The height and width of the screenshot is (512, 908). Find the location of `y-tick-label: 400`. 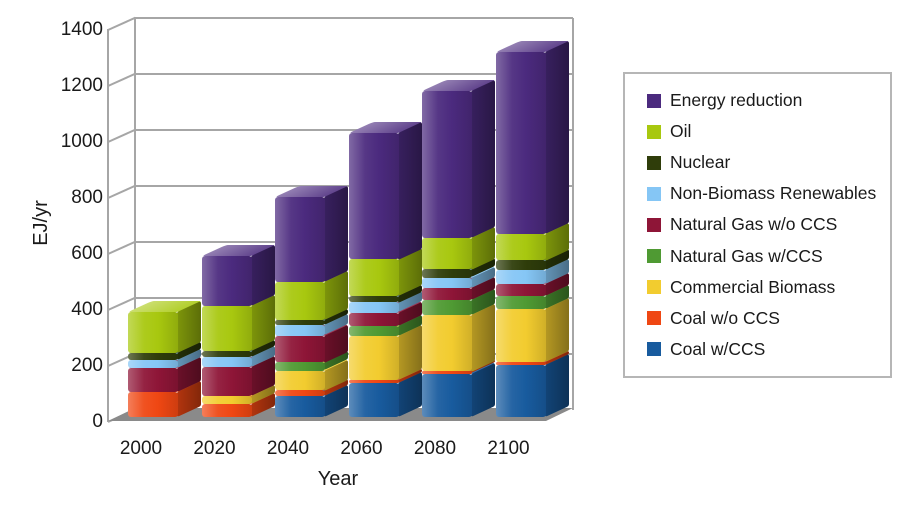

y-tick-label: 400 is located at coordinates (87, 309).